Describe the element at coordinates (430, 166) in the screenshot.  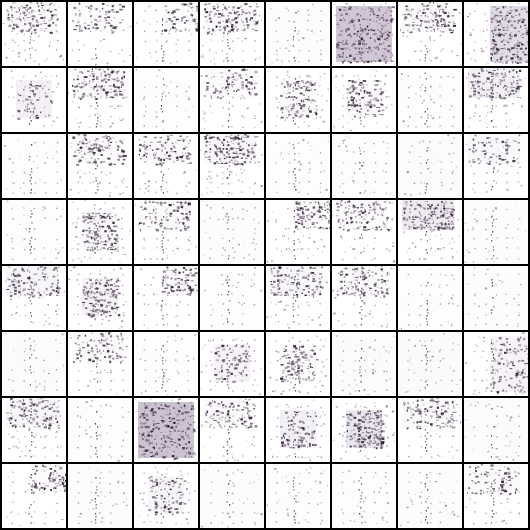
I see `sample-pattern` at that location.